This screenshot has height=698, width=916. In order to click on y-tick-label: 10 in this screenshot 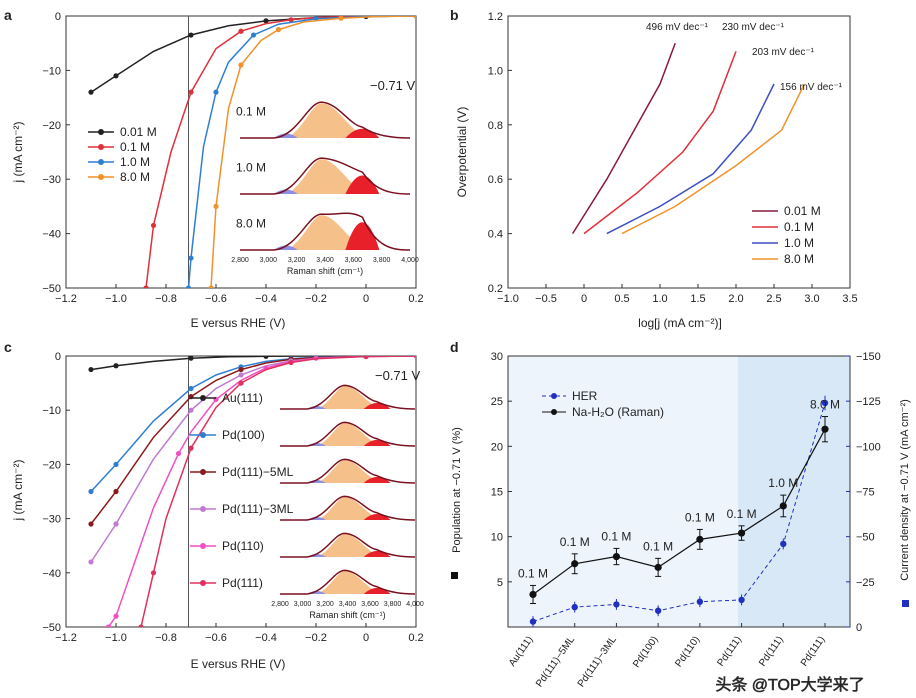, I will do `click(497, 538)`.